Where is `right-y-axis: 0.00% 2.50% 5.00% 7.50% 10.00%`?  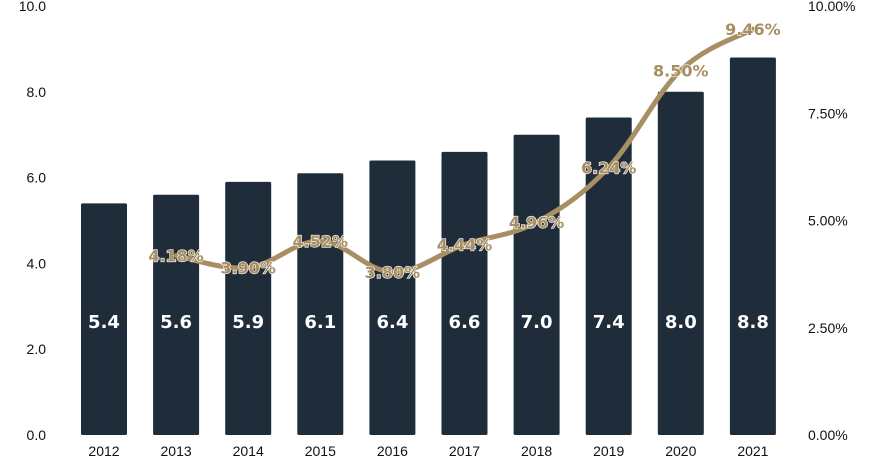 right-y-axis: 0.00% 2.50% 5.00% 7.50% 10.00% is located at coordinates (831, 221).